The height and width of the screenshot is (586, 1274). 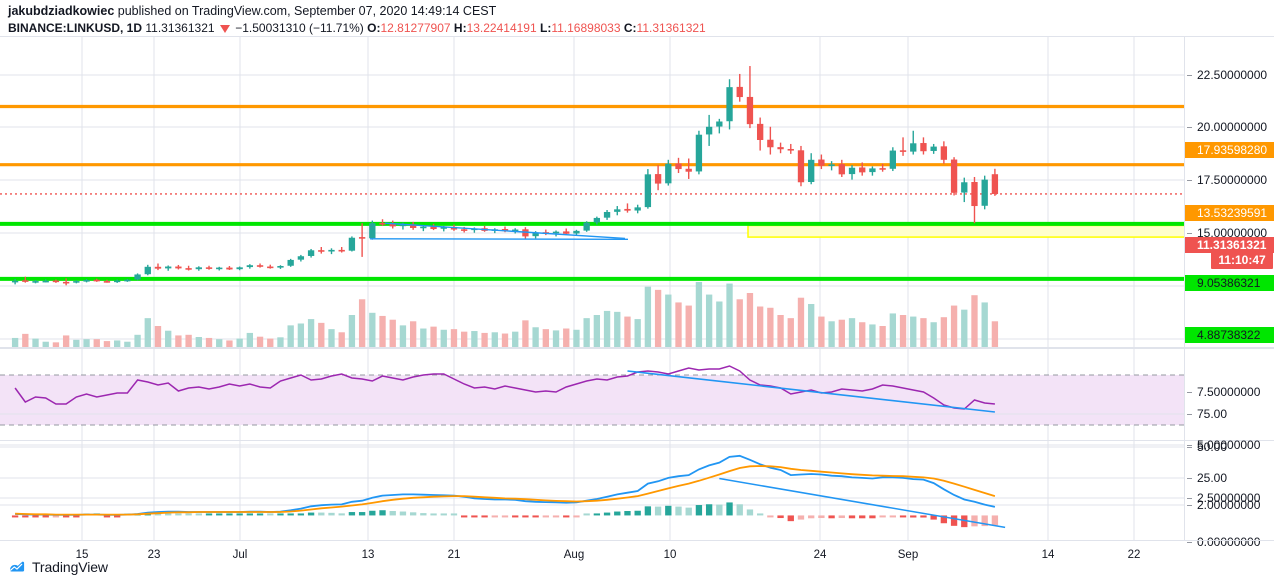 What do you see at coordinates (1229, 213) in the screenshot?
I see `resistance-level-lower-badge: 13.53239591` at bounding box center [1229, 213].